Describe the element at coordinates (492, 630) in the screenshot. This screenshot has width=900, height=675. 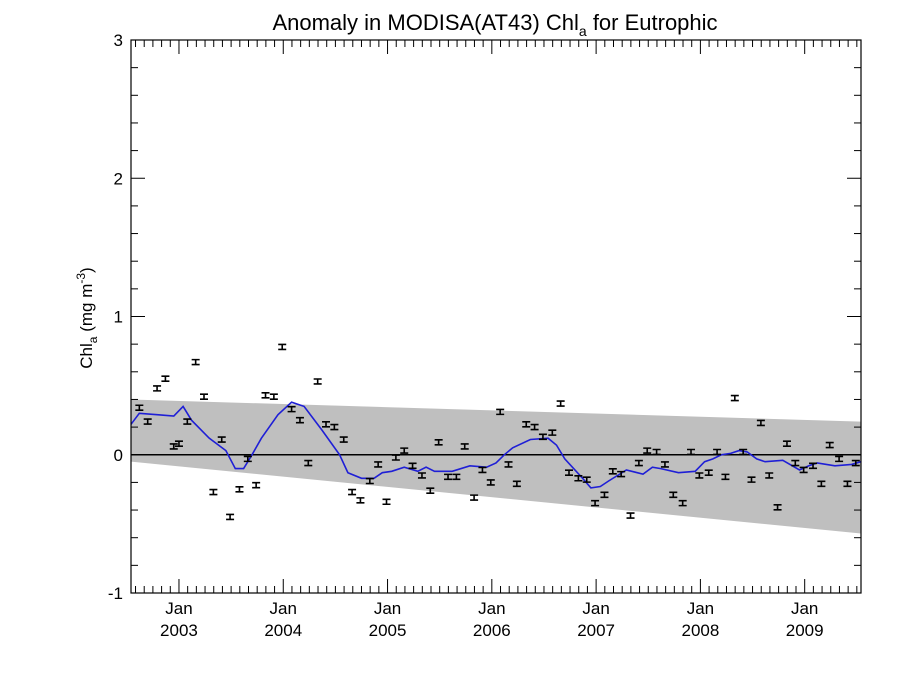
I see `x-tick-label-year: 2006` at that location.